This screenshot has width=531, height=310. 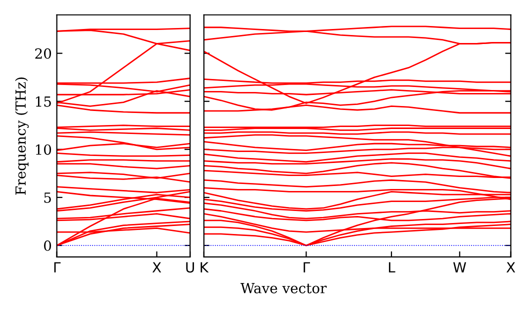 What do you see at coordinates (204, 267) in the screenshot?
I see `x-tick-label: K` at bounding box center [204, 267].